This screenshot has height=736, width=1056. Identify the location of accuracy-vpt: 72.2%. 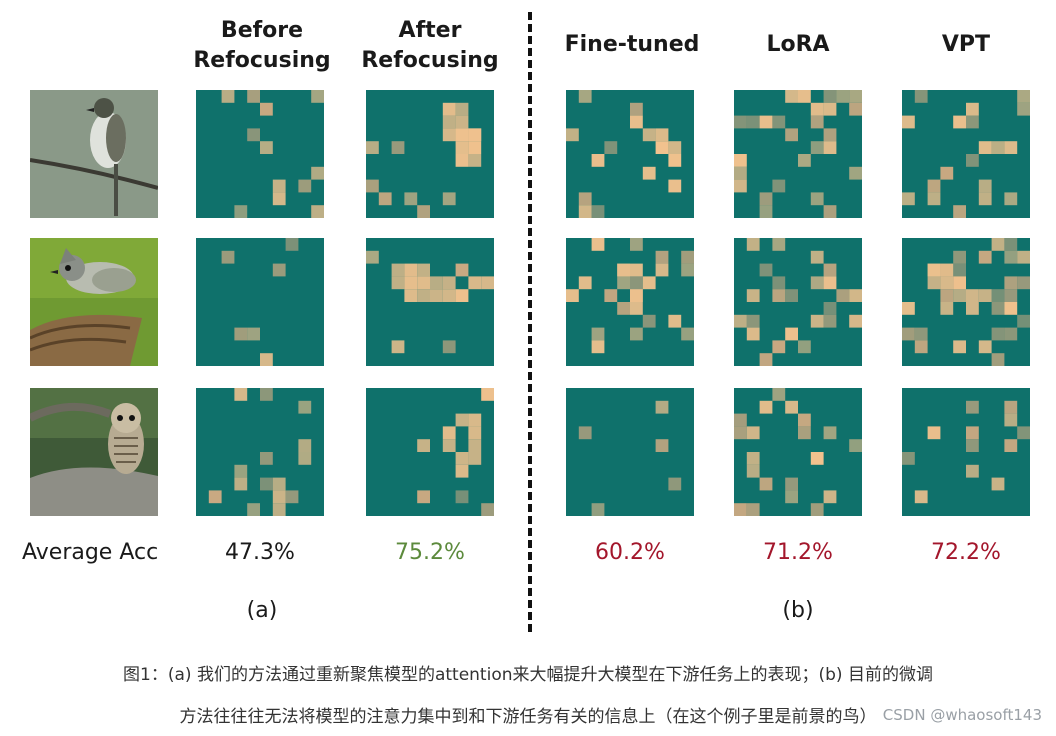
(966, 552).